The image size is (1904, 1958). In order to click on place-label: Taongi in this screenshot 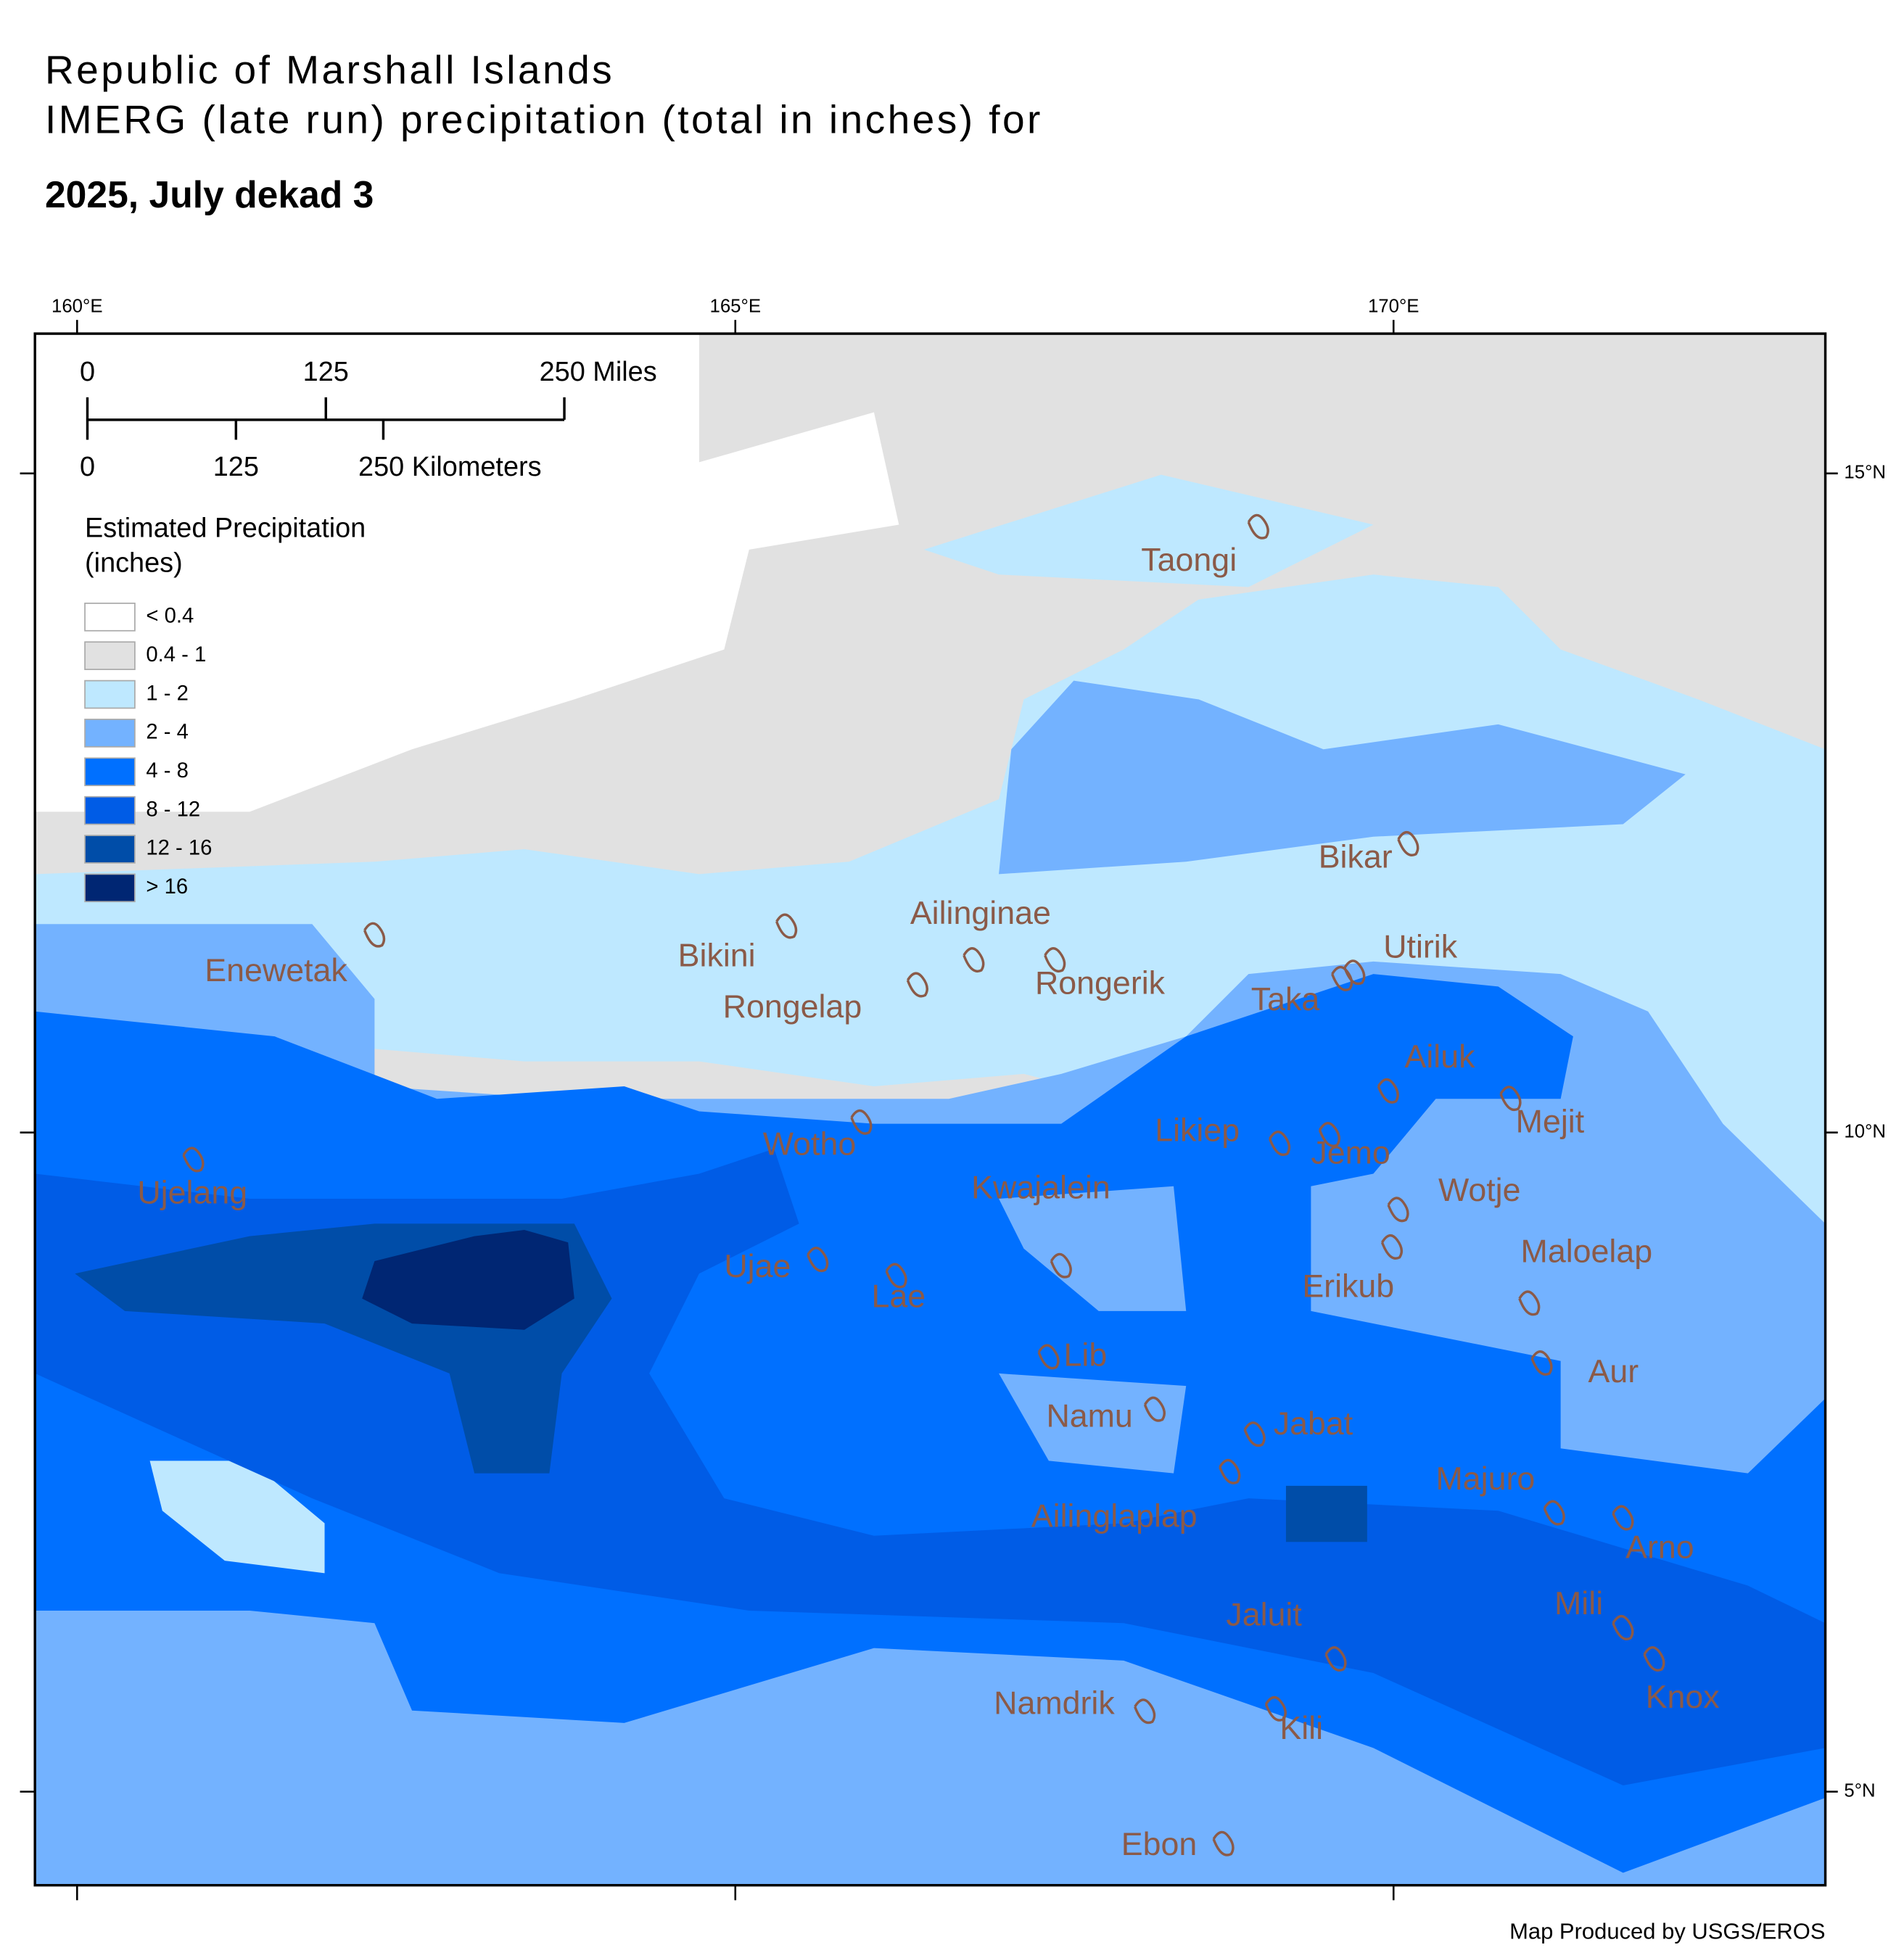, I will do `click(1189, 560)`.